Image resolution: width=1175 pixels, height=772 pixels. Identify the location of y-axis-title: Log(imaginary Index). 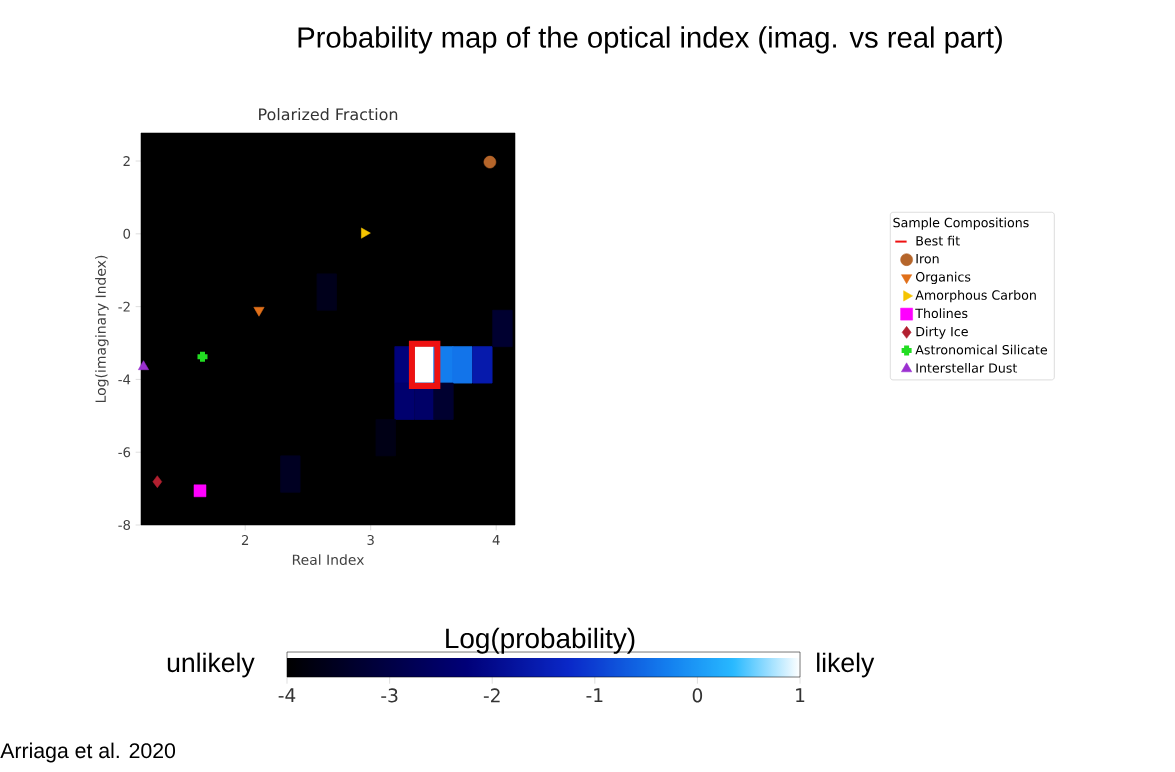
(102, 328).